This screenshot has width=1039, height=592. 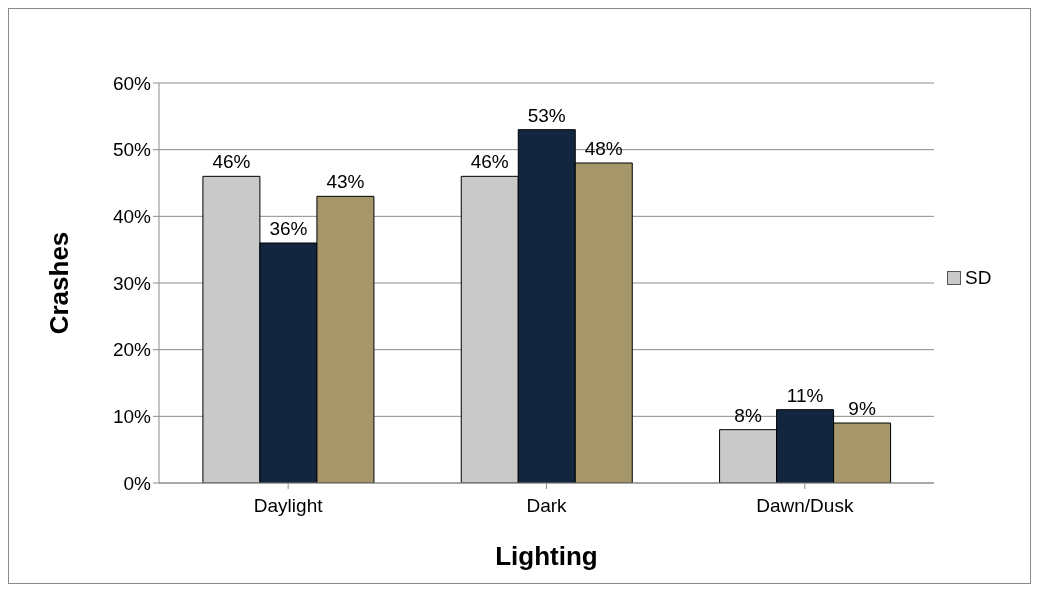 I want to click on x-tick-label: Dawn/Dusk, so click(x=805, y=506).